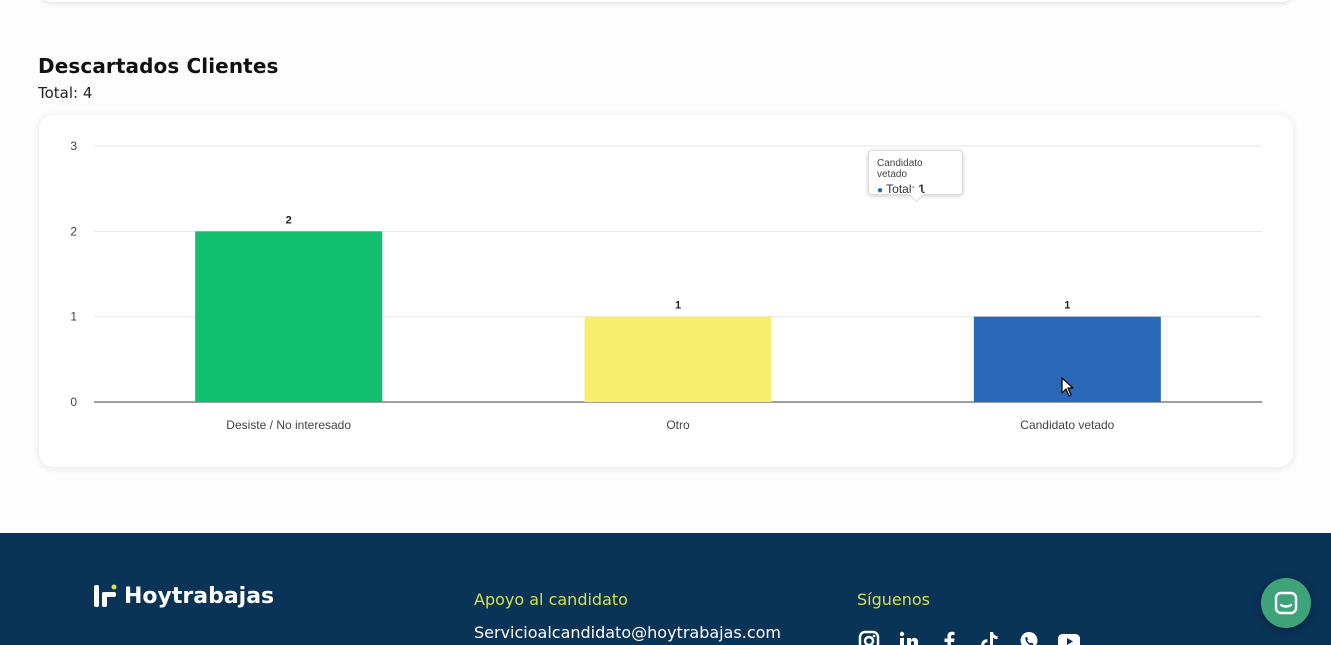  What do you see at coordinates (900, 169) in the screenshot?
I see `tooltip-title: Candidato vetado` at bounding box center [900, 169].